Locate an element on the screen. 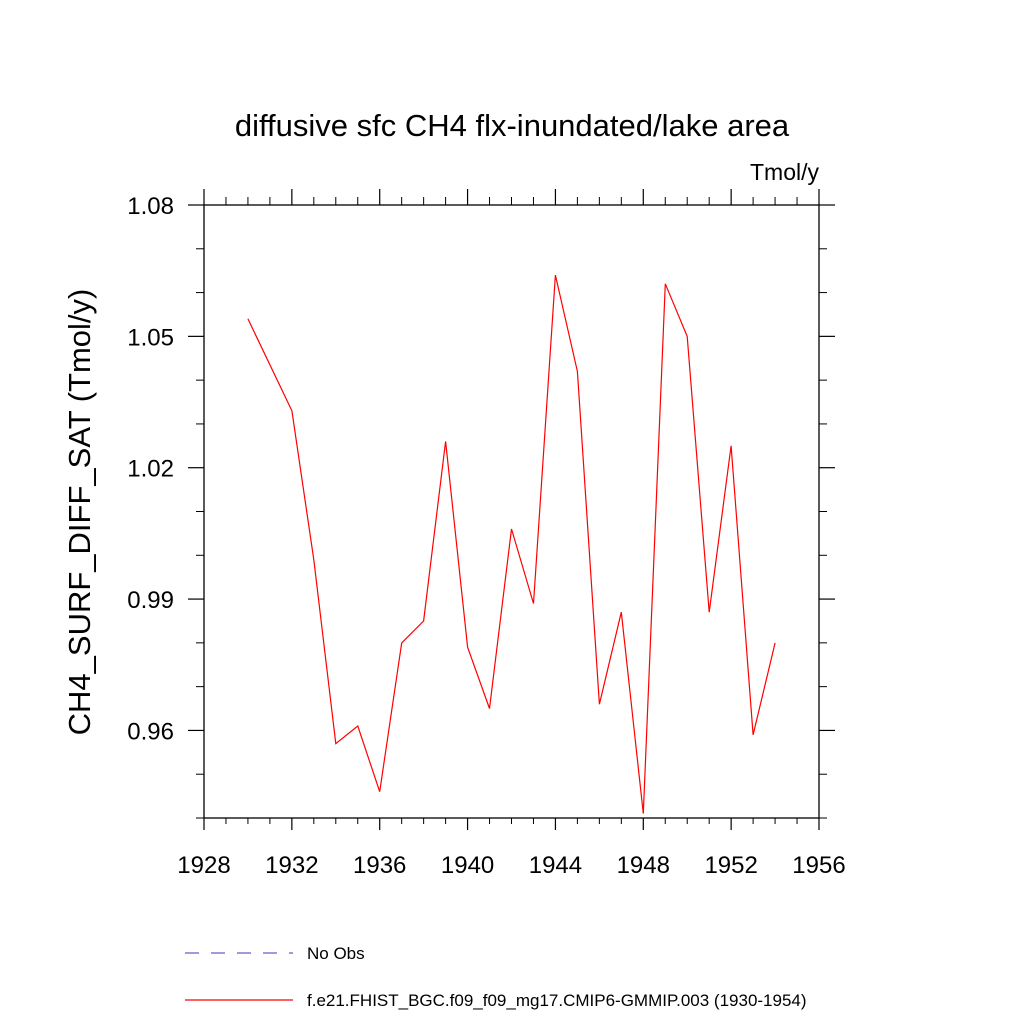 This screenshot has width=1024, height=1024. x-tick-label: 1936 is located at coordinates (379, 865).